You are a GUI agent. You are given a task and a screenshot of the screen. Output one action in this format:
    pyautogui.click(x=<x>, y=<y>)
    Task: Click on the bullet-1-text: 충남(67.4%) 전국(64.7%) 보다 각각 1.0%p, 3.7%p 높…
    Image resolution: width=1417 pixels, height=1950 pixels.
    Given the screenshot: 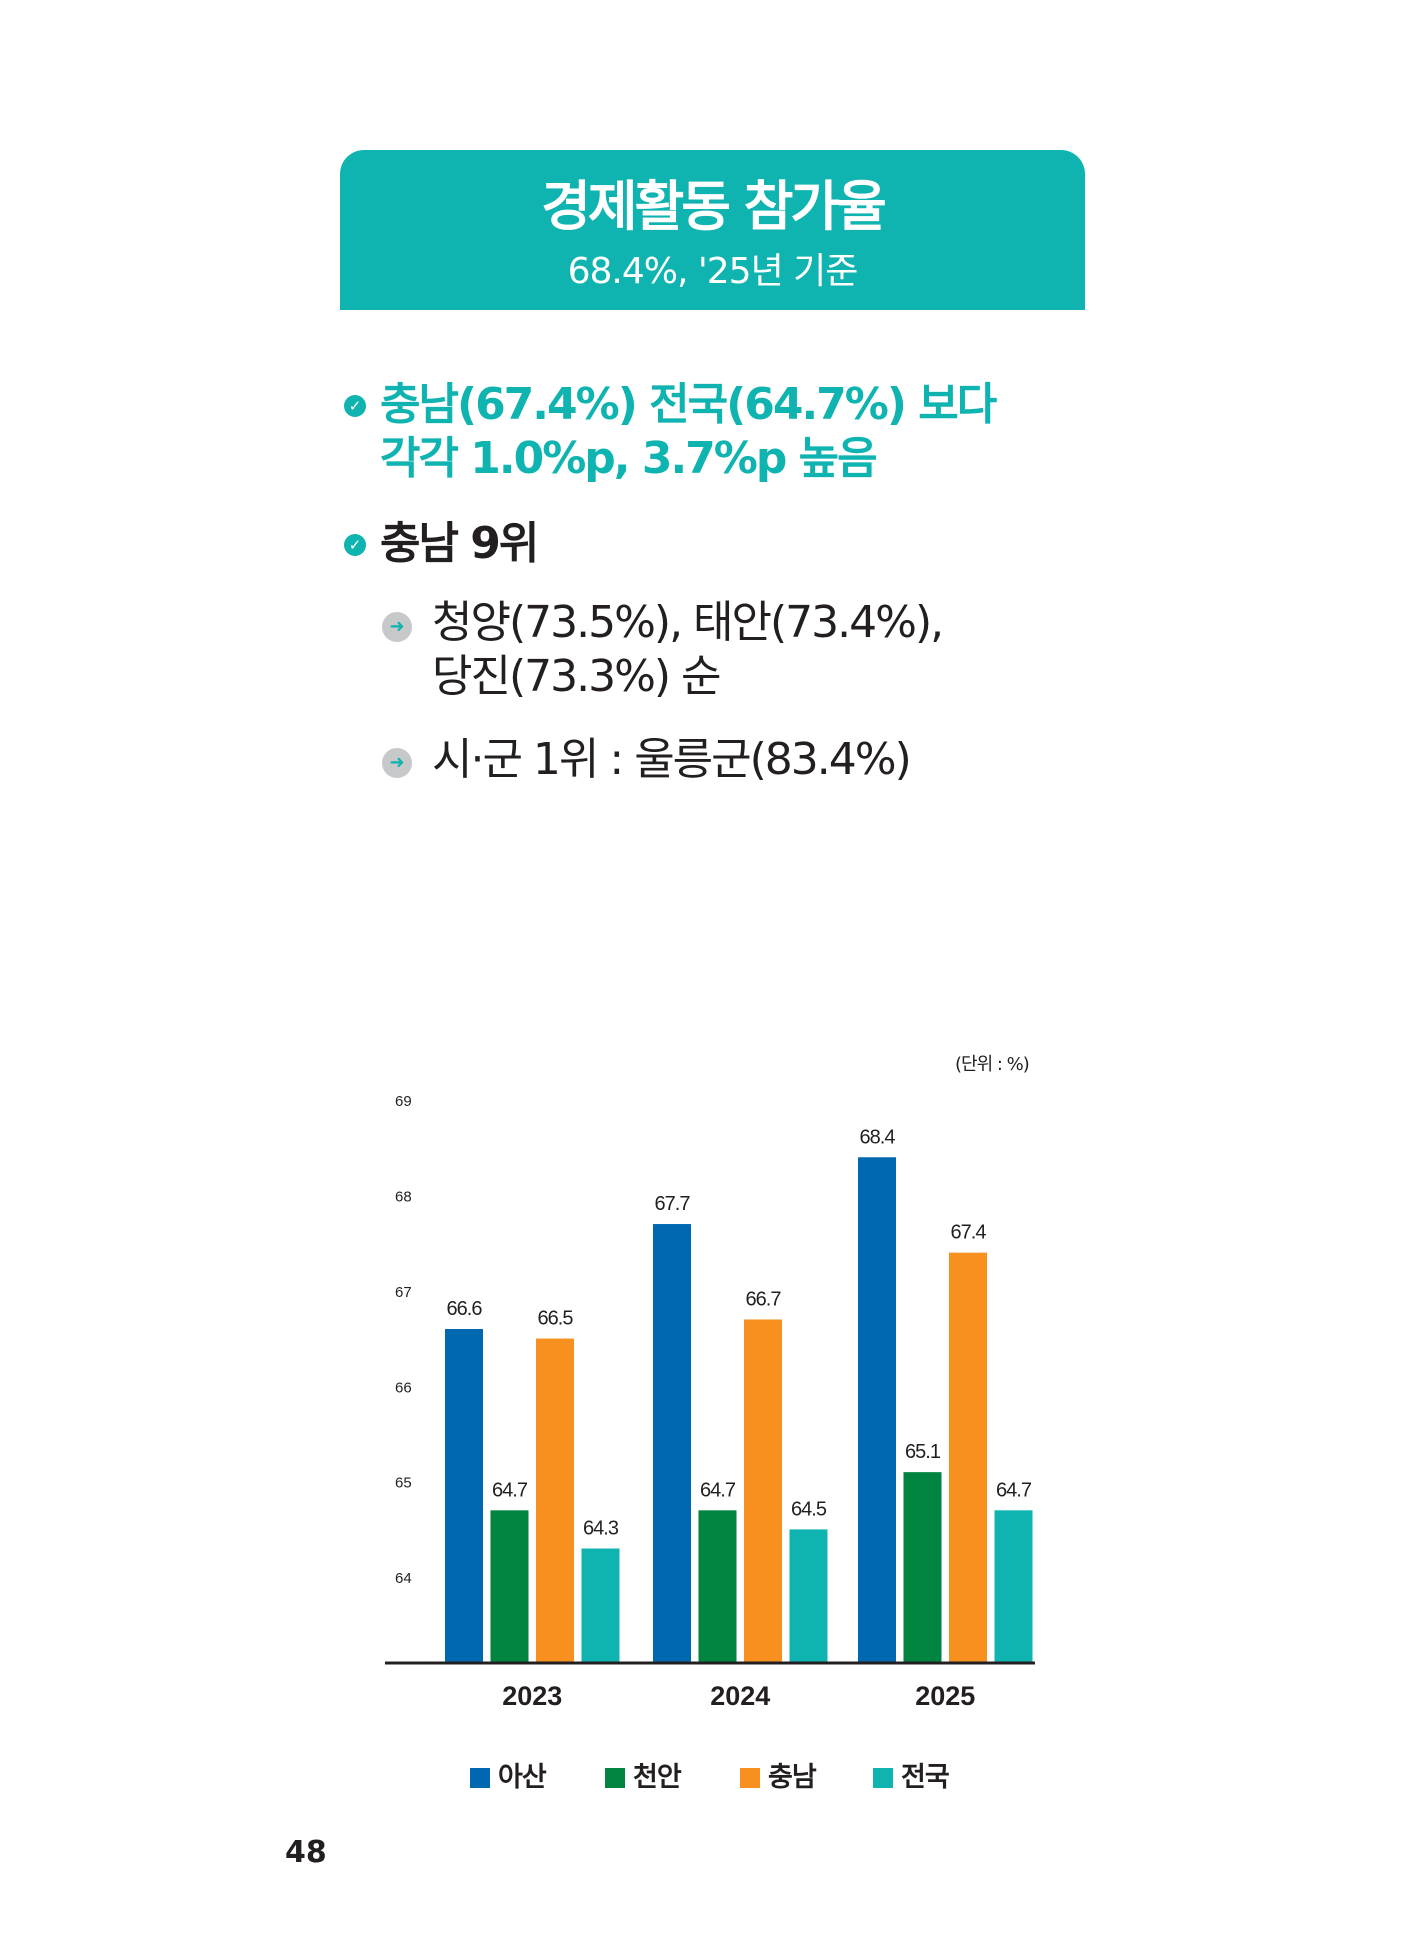 What is the action you would take?
    pyautogui.click(x=688, y=432)
    